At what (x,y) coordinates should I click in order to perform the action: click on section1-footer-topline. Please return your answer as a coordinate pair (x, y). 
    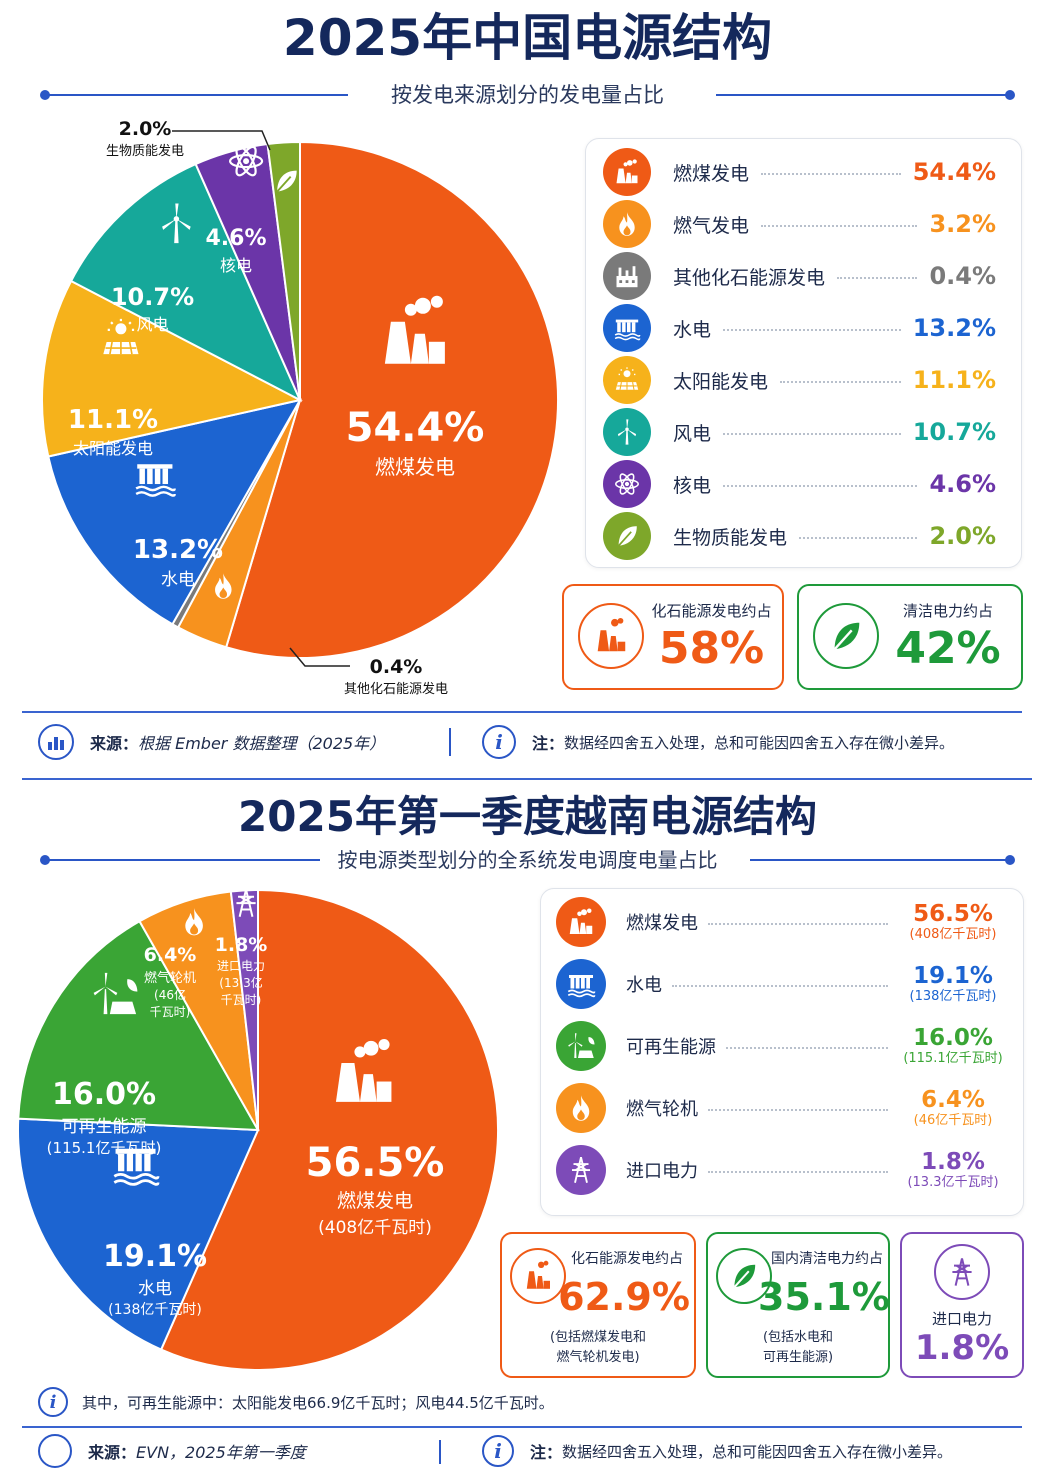
    Looking at the image, I should click on (522, 712).